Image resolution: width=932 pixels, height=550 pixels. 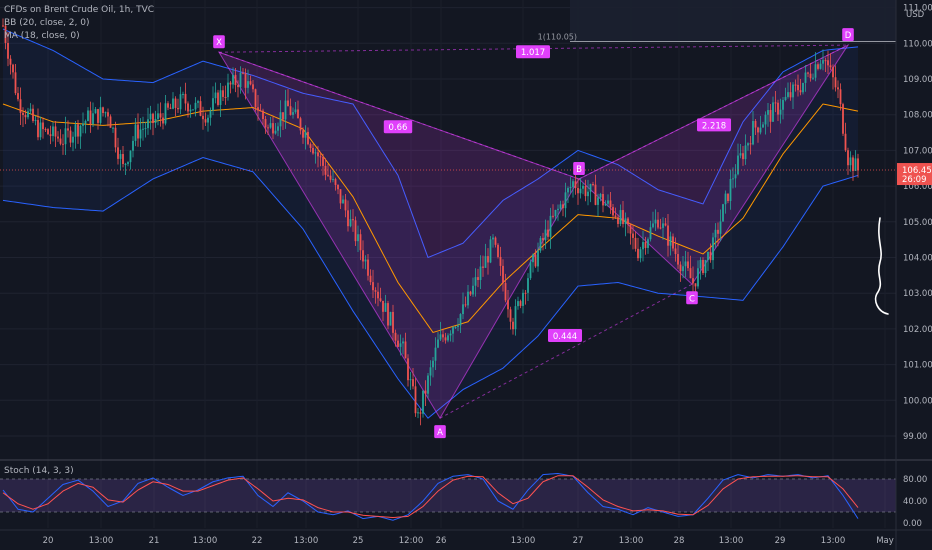 I want to click on stoch-pane, so click(x=448, y=496).